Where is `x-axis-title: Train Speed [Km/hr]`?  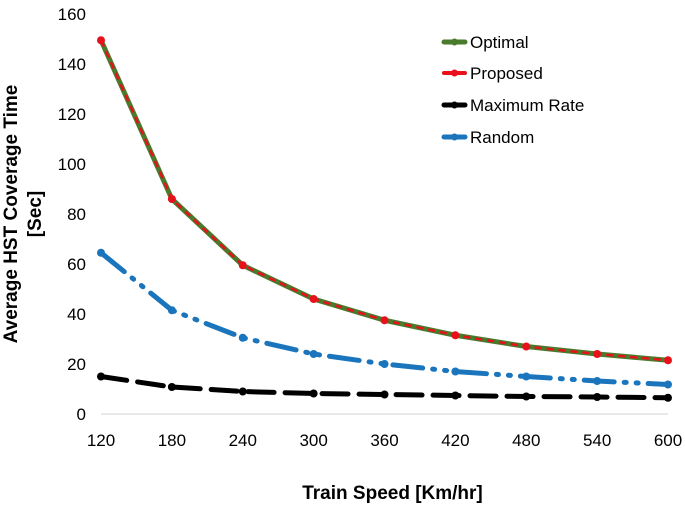 x-axis-title: Train Speed [Km/hr] is located at coordinates (392, 493).